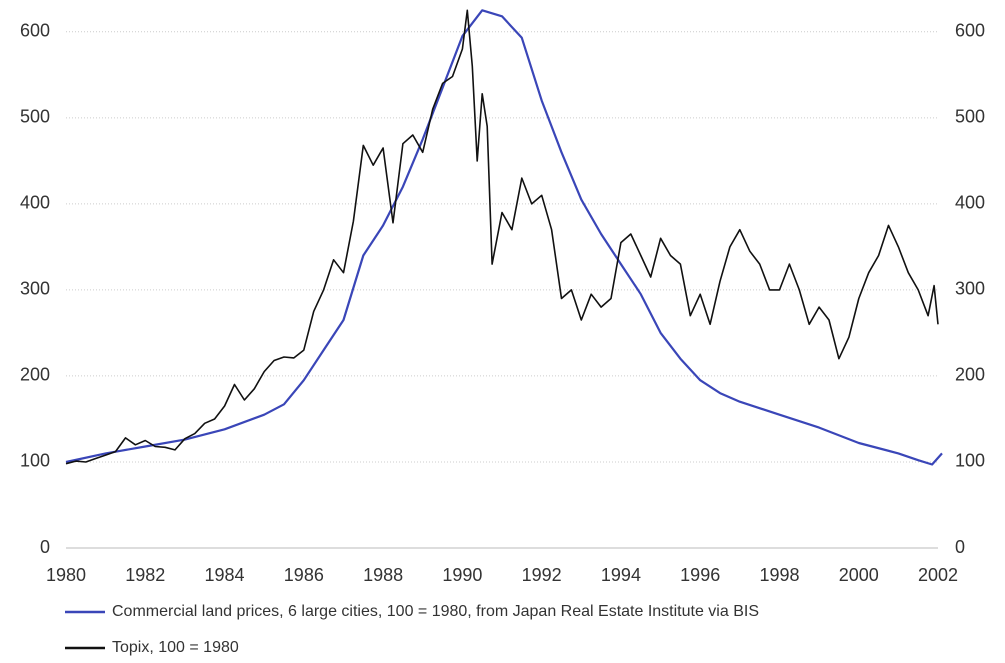 The height and width of the screenshot is (663, 1005). I want to click on x-tick-label: 1992, so click(542, 575).